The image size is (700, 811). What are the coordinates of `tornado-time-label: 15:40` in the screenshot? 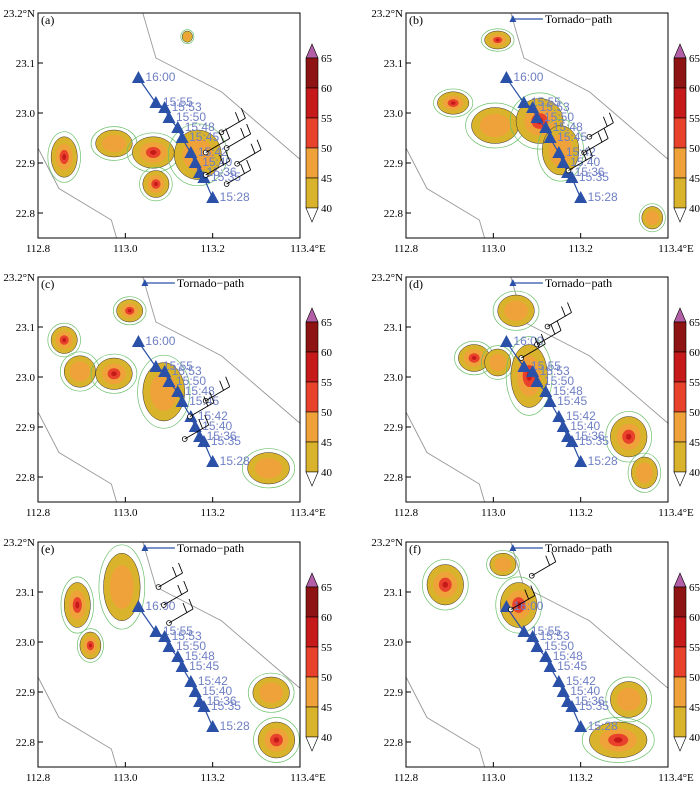 It's located at (585, 426).